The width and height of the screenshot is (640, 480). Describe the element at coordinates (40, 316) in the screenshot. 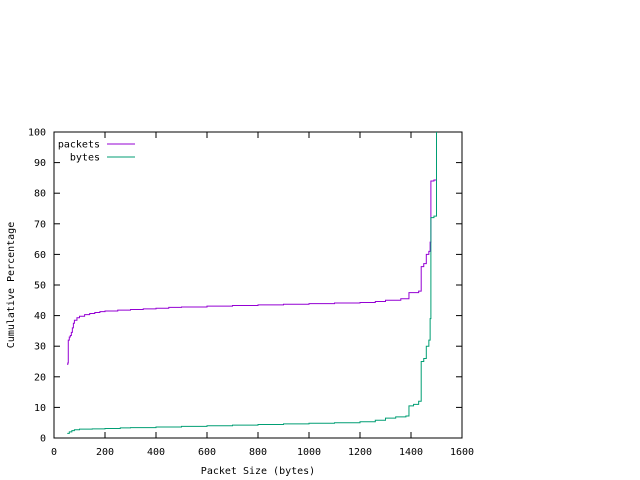

I see `y-tick-label: 40` at that location.